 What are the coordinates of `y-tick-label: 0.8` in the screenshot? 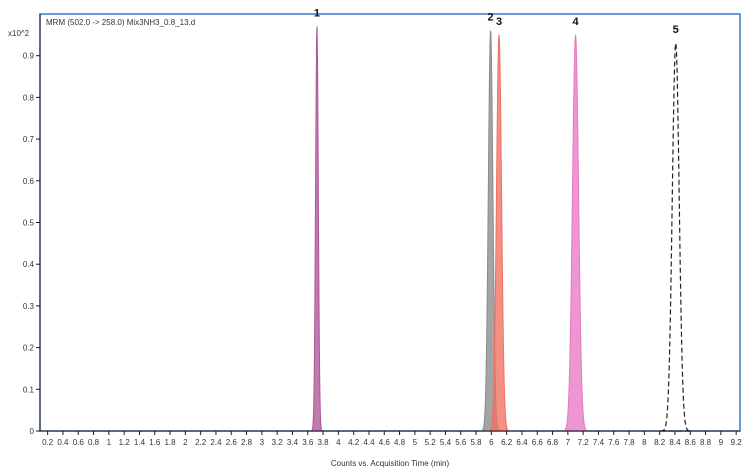 It's located at (29, 97).